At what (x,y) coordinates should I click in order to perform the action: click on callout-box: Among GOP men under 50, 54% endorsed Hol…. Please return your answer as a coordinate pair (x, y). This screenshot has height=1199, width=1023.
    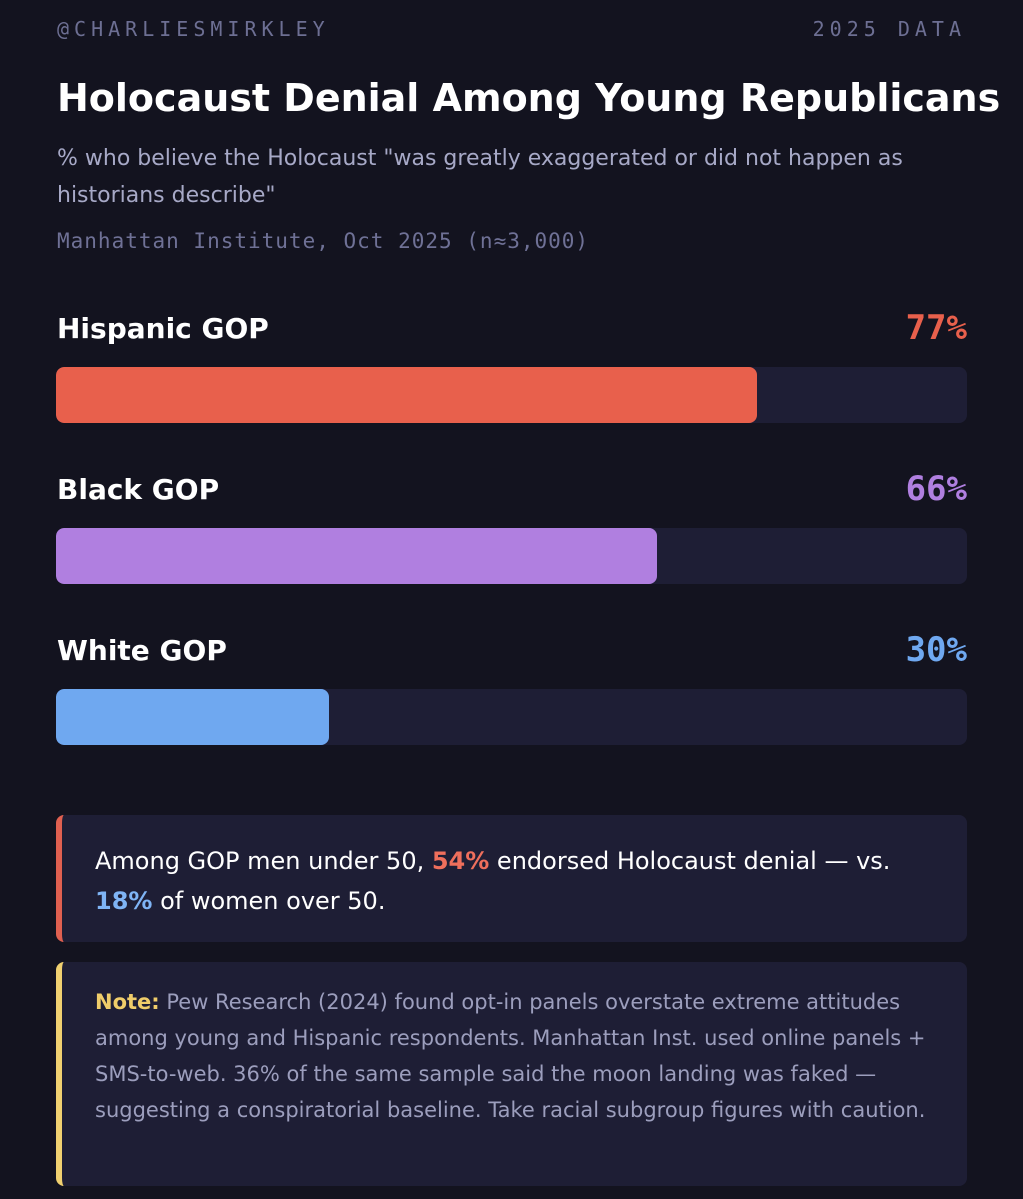
    Looking at the image, I should click on (511, 878).